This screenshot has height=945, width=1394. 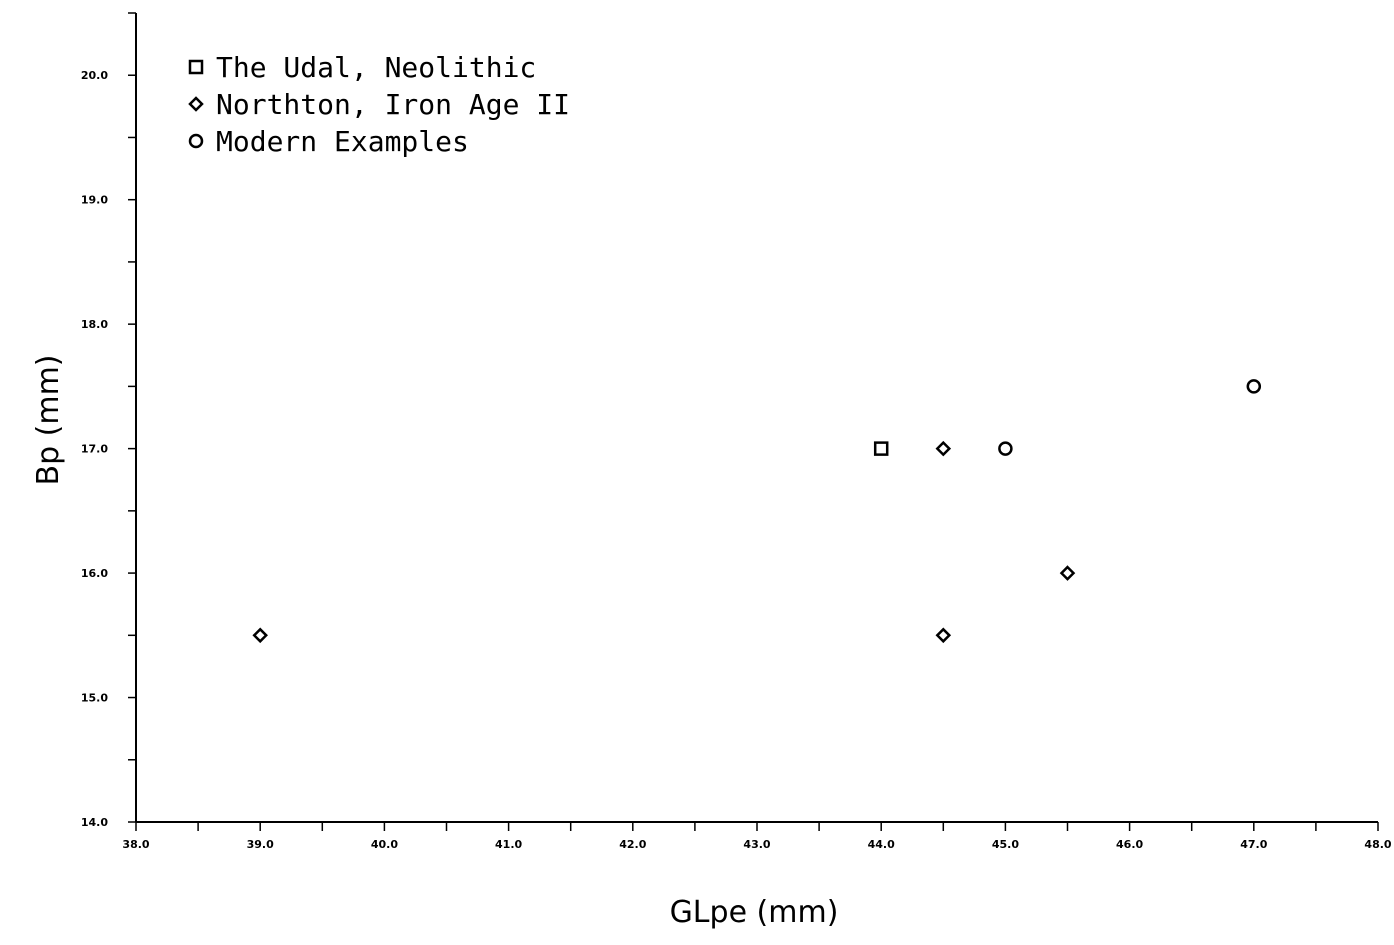 I want to click on y-tick-label: 19.0, so click(x=94, y=200).